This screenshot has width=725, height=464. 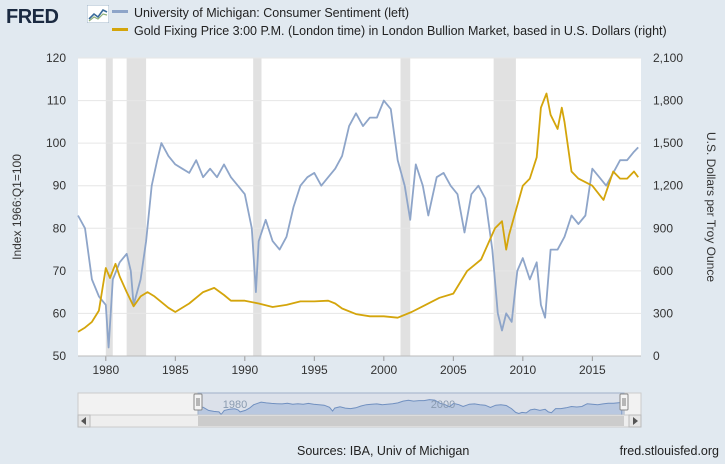 I want to click on fred-url: fred.stlouisfed.org, so click(x=669, y=451).